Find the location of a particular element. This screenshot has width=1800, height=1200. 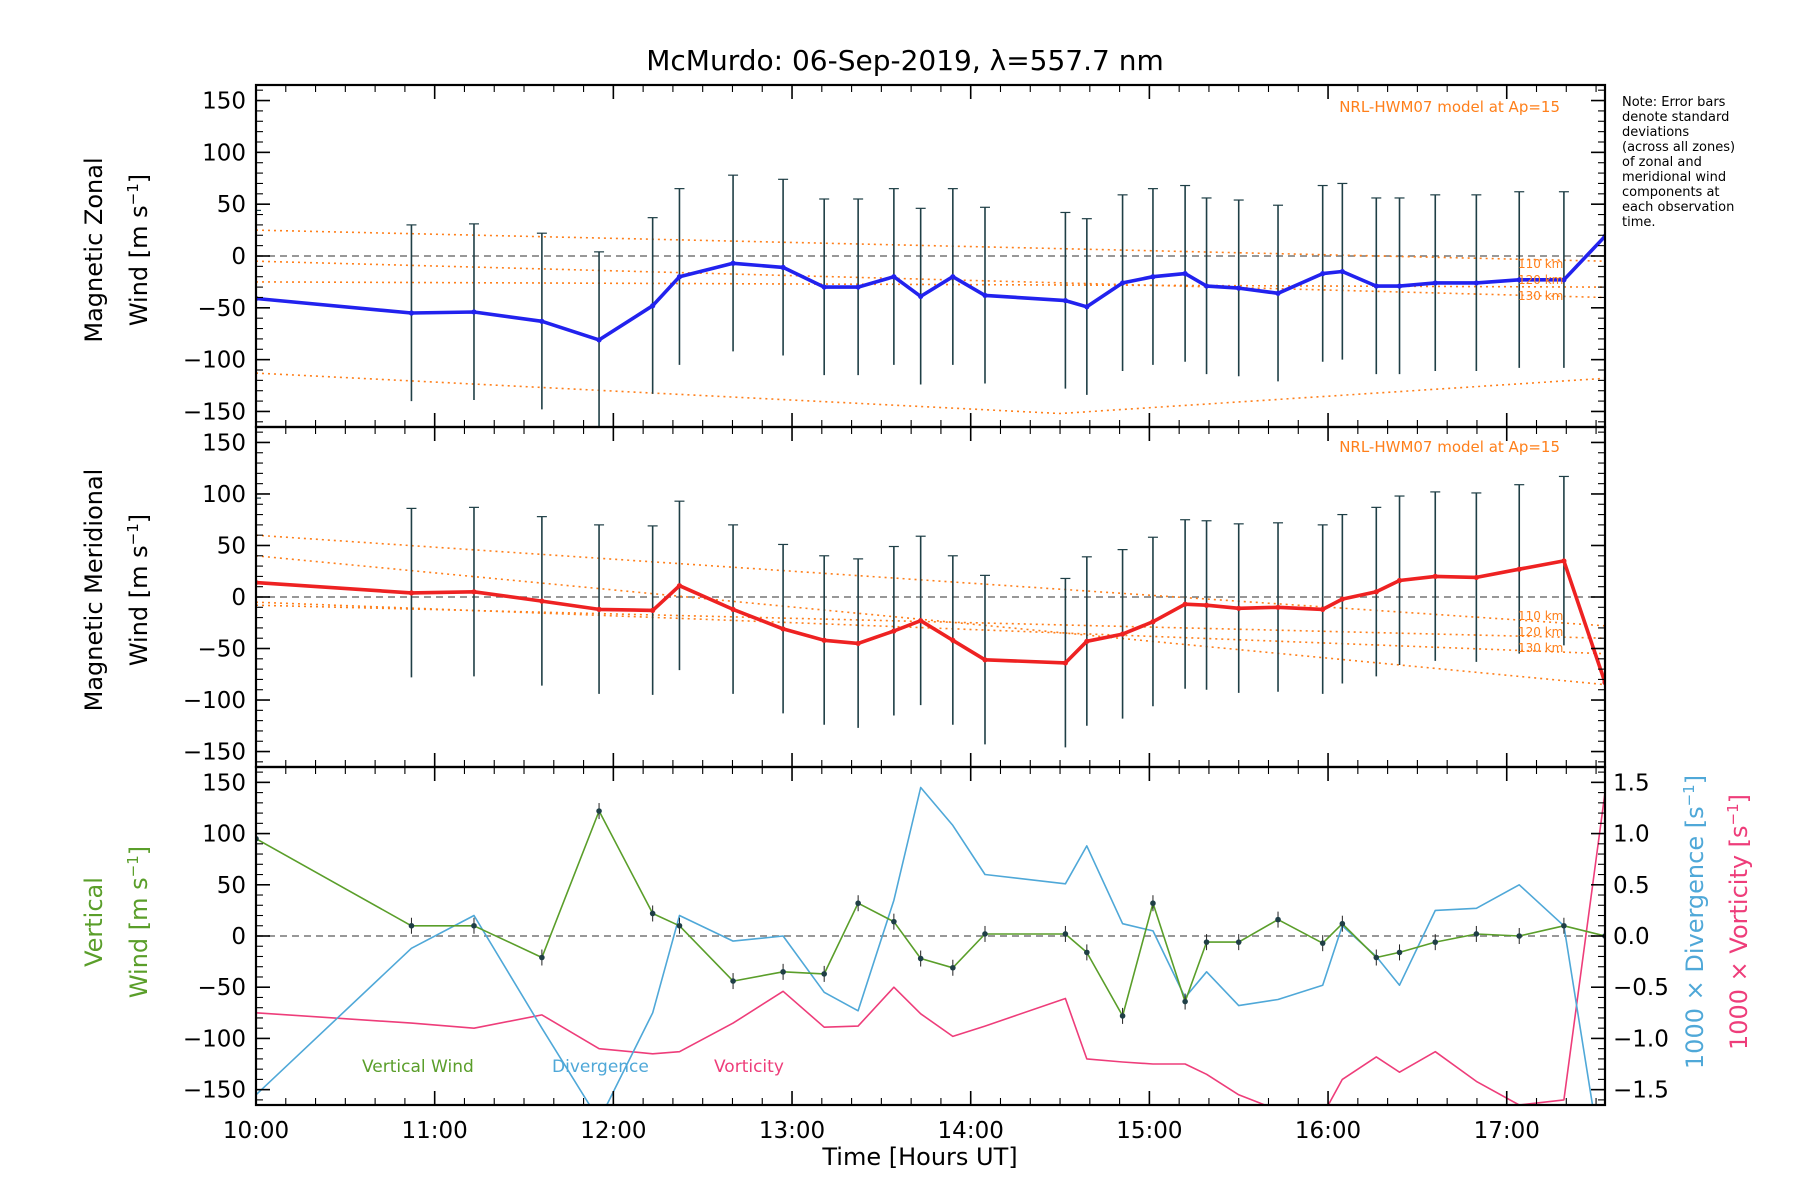

vertical-y-label-line1: Vertical is located at coordinates (94, 922).